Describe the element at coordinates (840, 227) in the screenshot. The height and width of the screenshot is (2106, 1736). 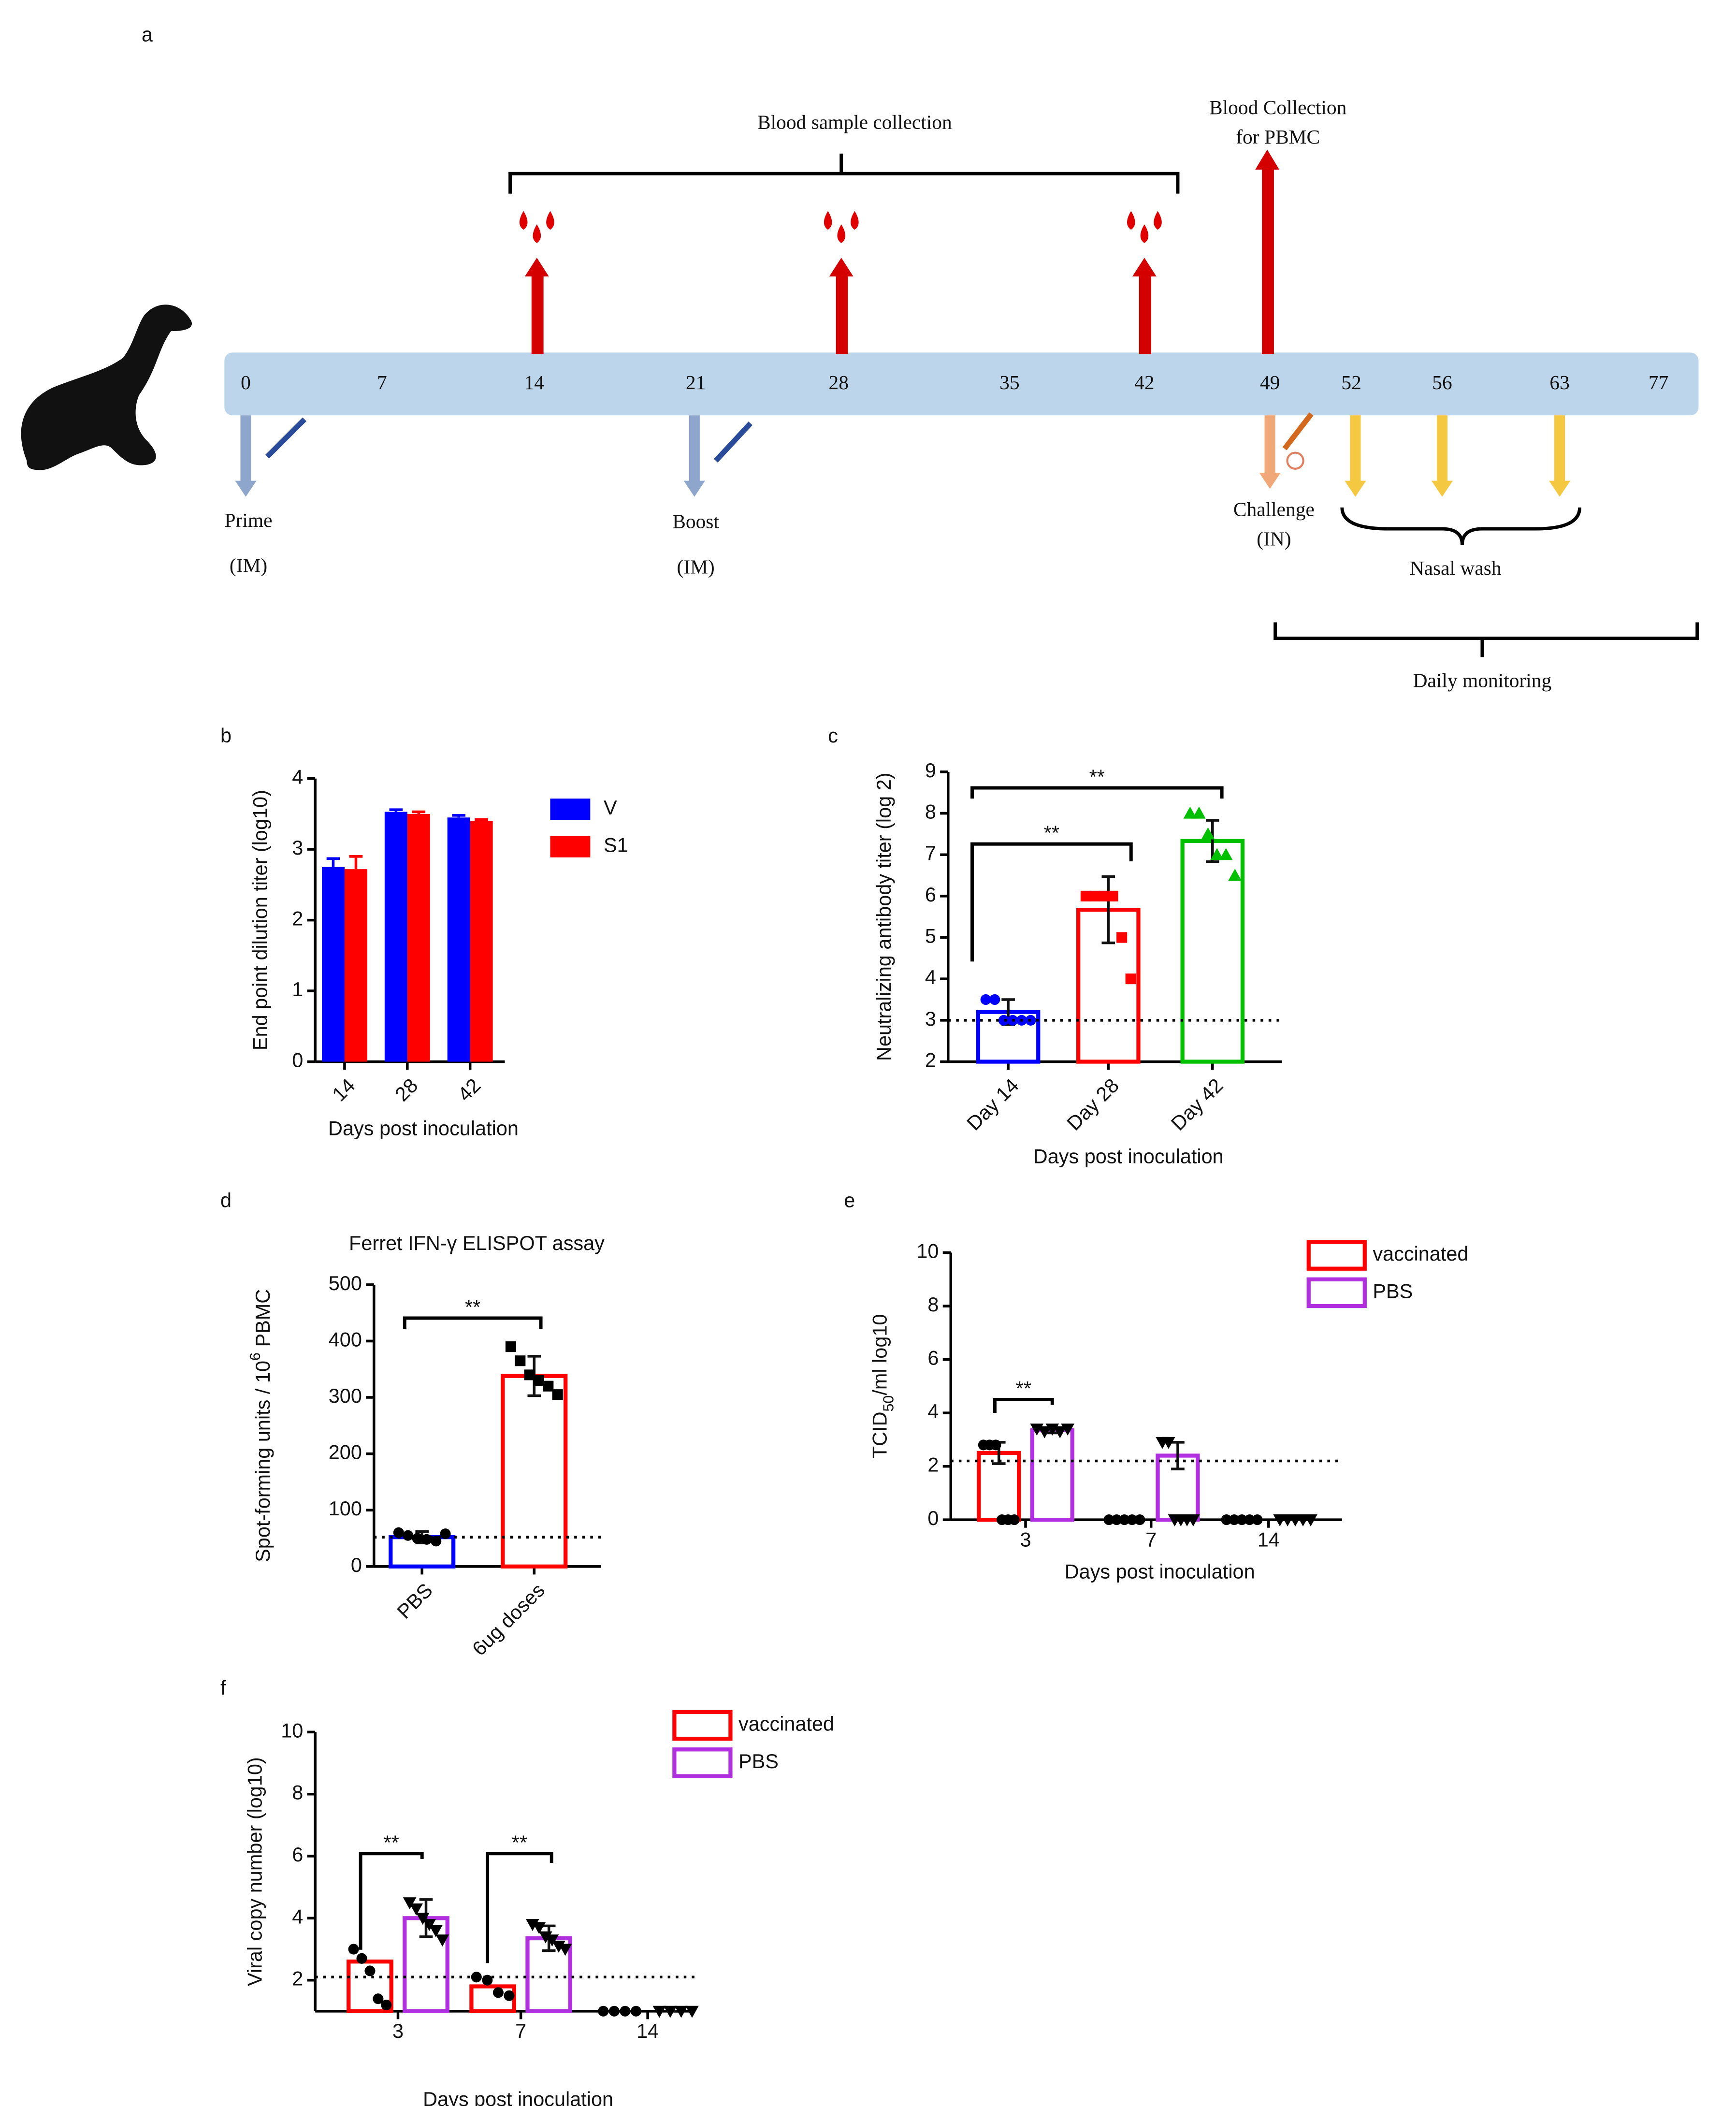
I see `blood-drops` at that location.